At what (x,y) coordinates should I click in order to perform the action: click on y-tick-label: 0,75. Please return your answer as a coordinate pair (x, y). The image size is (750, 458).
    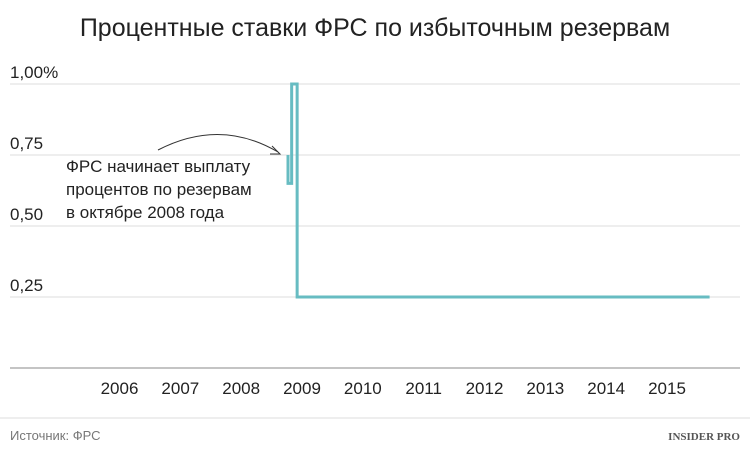
    Looking at the image, I should click on (26, 143).